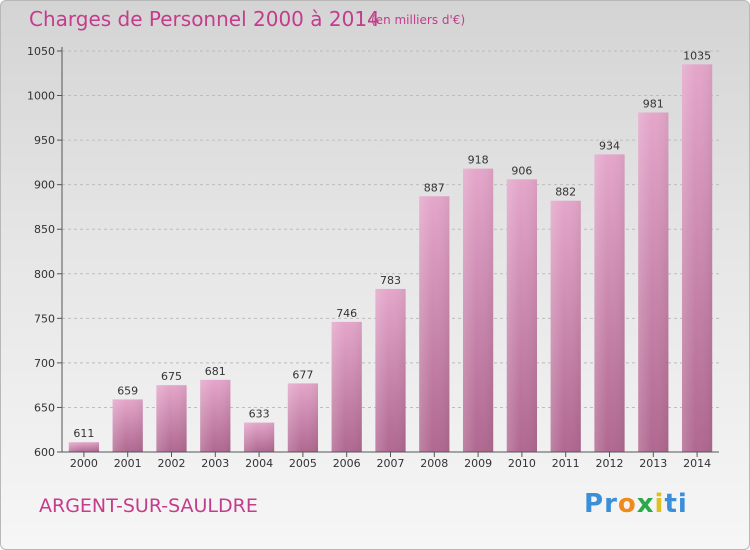 This screenshot has height=550, width=750. Describe the element at coordinates (259, 463) in the screenshot. I see `x-tick-label: 2004` at that location.